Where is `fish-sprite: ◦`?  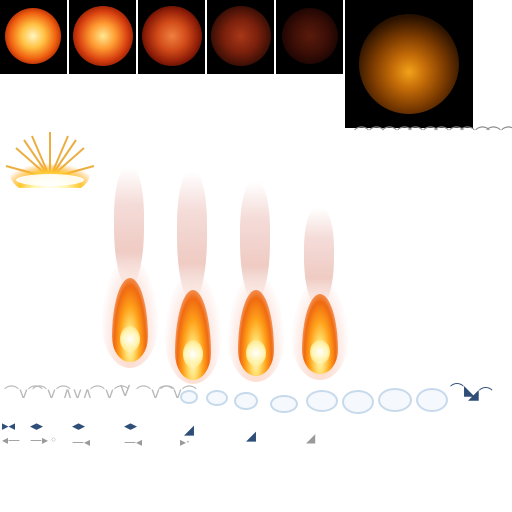
fish-sprite: ◦ is located at coordinates (54, 440).